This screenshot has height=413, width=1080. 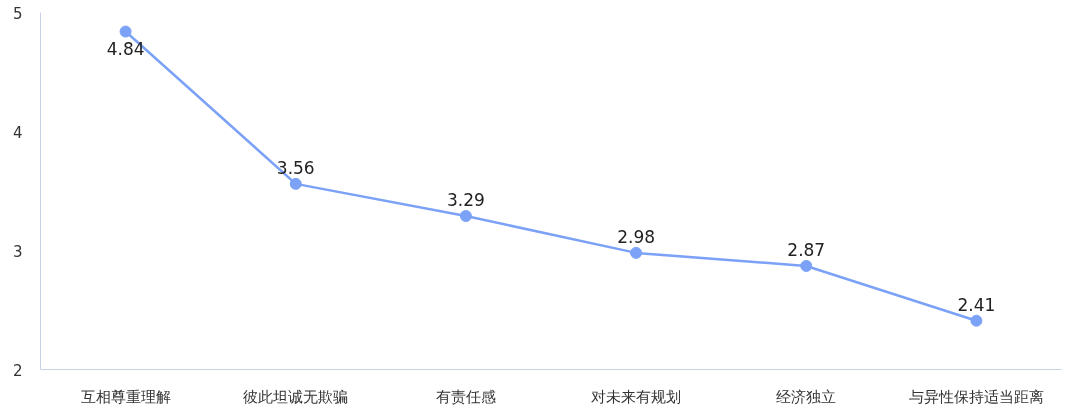 What do you see at coordinates (125, 396) in the screenshot?
I see `x-tick-label: 互相尊重理解` at bounding box center [125, 396].